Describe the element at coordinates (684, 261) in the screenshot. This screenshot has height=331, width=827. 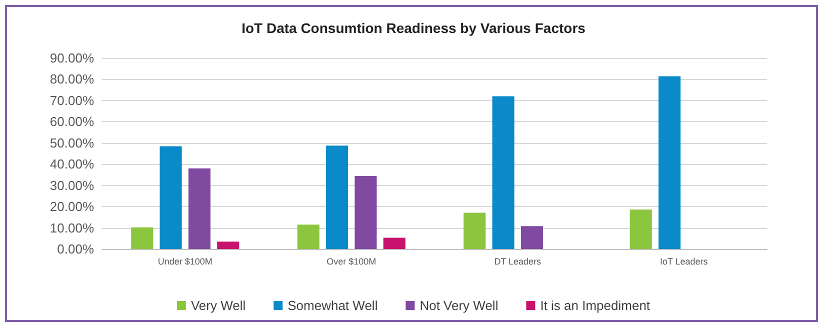
I see `x-tick-label: IoT Leaders` at that location.